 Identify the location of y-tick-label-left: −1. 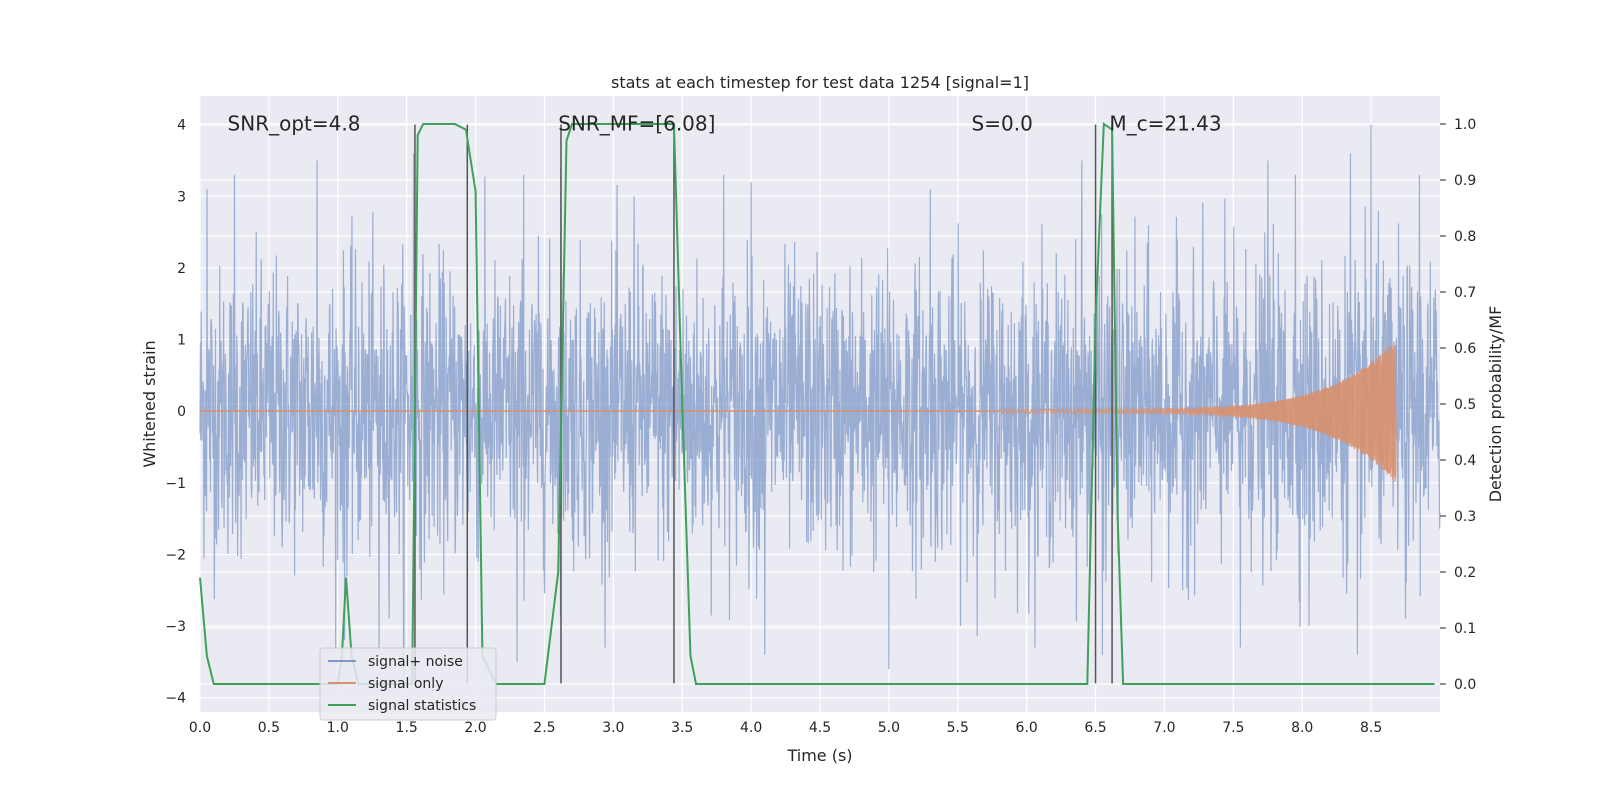
(175, 484).